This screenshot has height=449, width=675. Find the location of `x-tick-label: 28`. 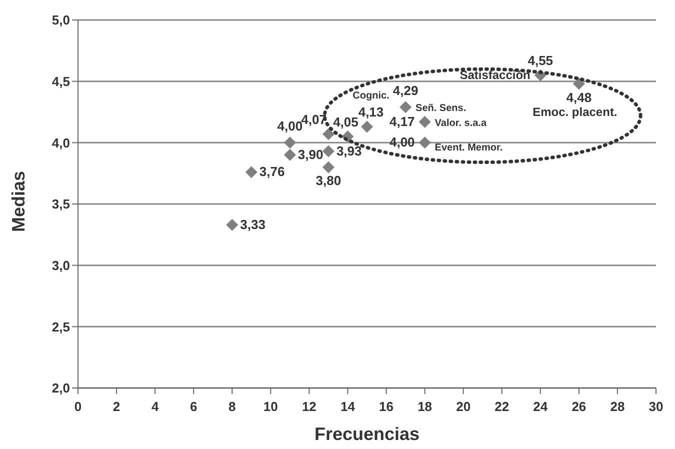

x-tick-label: 28 is located at coordinates (617, 406).